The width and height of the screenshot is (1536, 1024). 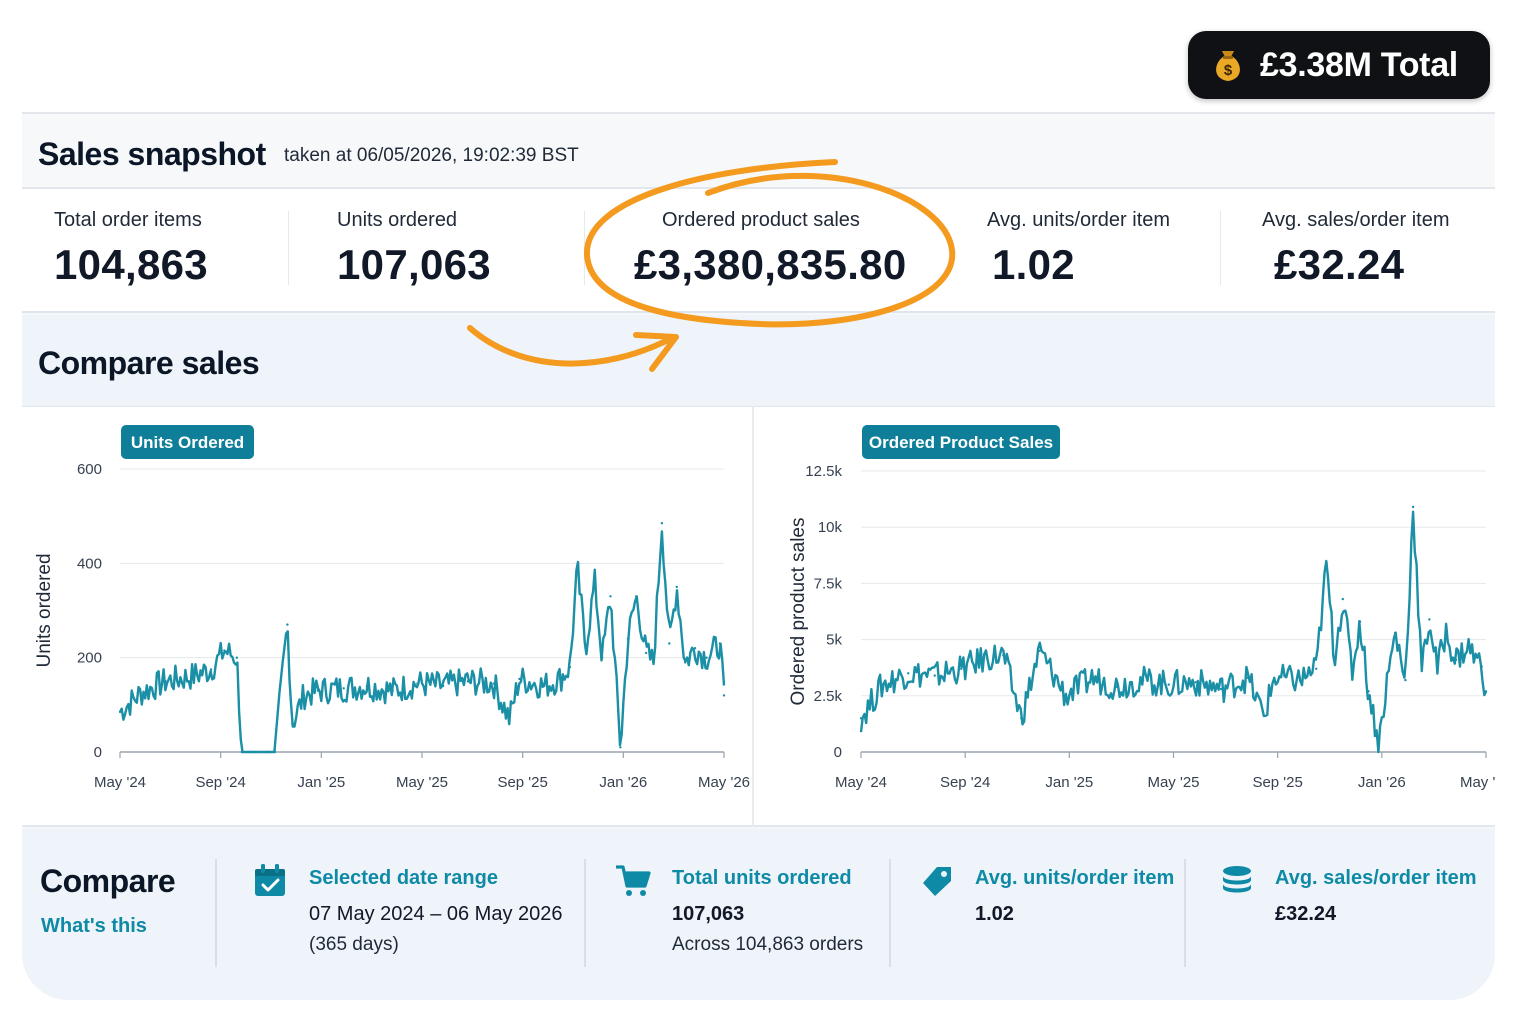 What do you see at coordinates (44, 610) in the screenshot?
I see `y-axis-label: Units ordered` at bounding box center [44, 610].